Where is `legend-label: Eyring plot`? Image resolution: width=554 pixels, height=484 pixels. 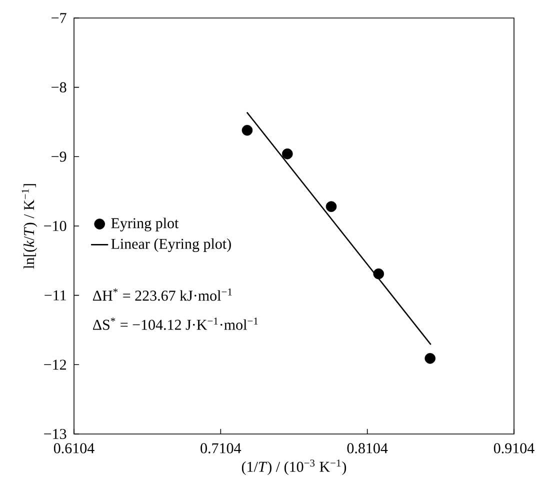 legend-label: Eyring plot is located at coordinates (145, 225).